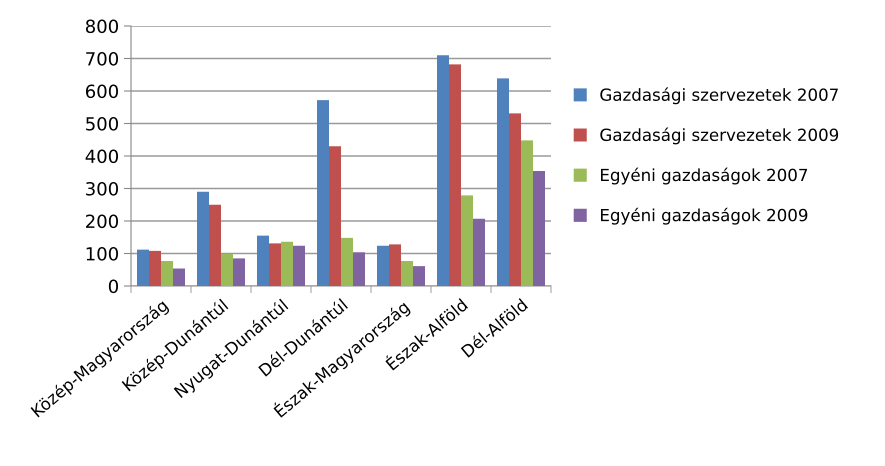 Image resolution: width=885 pixels, height=466 pixels. What do you see at coordinates (704, 176) in the screenshot?
I see `legend-label: Egyéni gazdaságok 2007` at bounding box center [704, 176].